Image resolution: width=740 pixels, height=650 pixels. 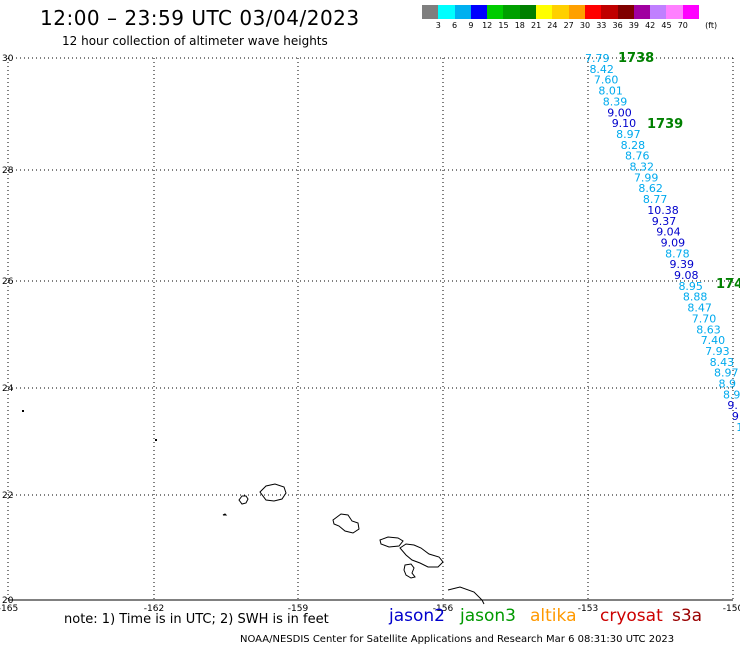 What do you see at coordinates (409, 571) in the screenshot?
I see `kahoolawe-island` at bounding box center [409, 571].